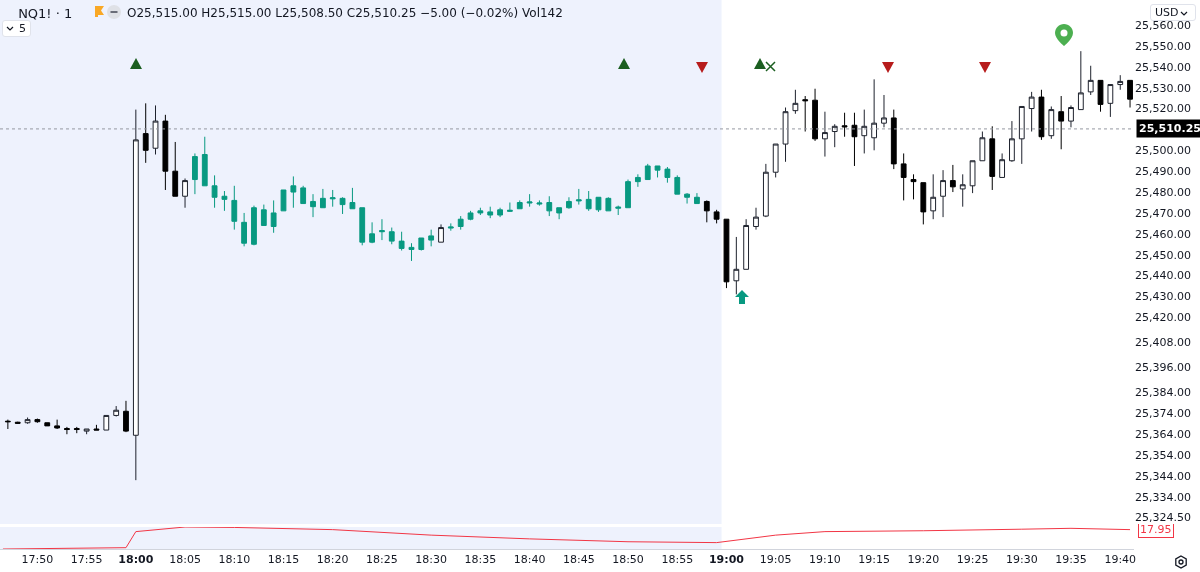 Image resolution: width=1200 pixels, height=572 pixels. What do you see at coordinates (825, 560) in the screenshot?
I see `x-tick-label: 19:10` at bounding box center [825, 560].